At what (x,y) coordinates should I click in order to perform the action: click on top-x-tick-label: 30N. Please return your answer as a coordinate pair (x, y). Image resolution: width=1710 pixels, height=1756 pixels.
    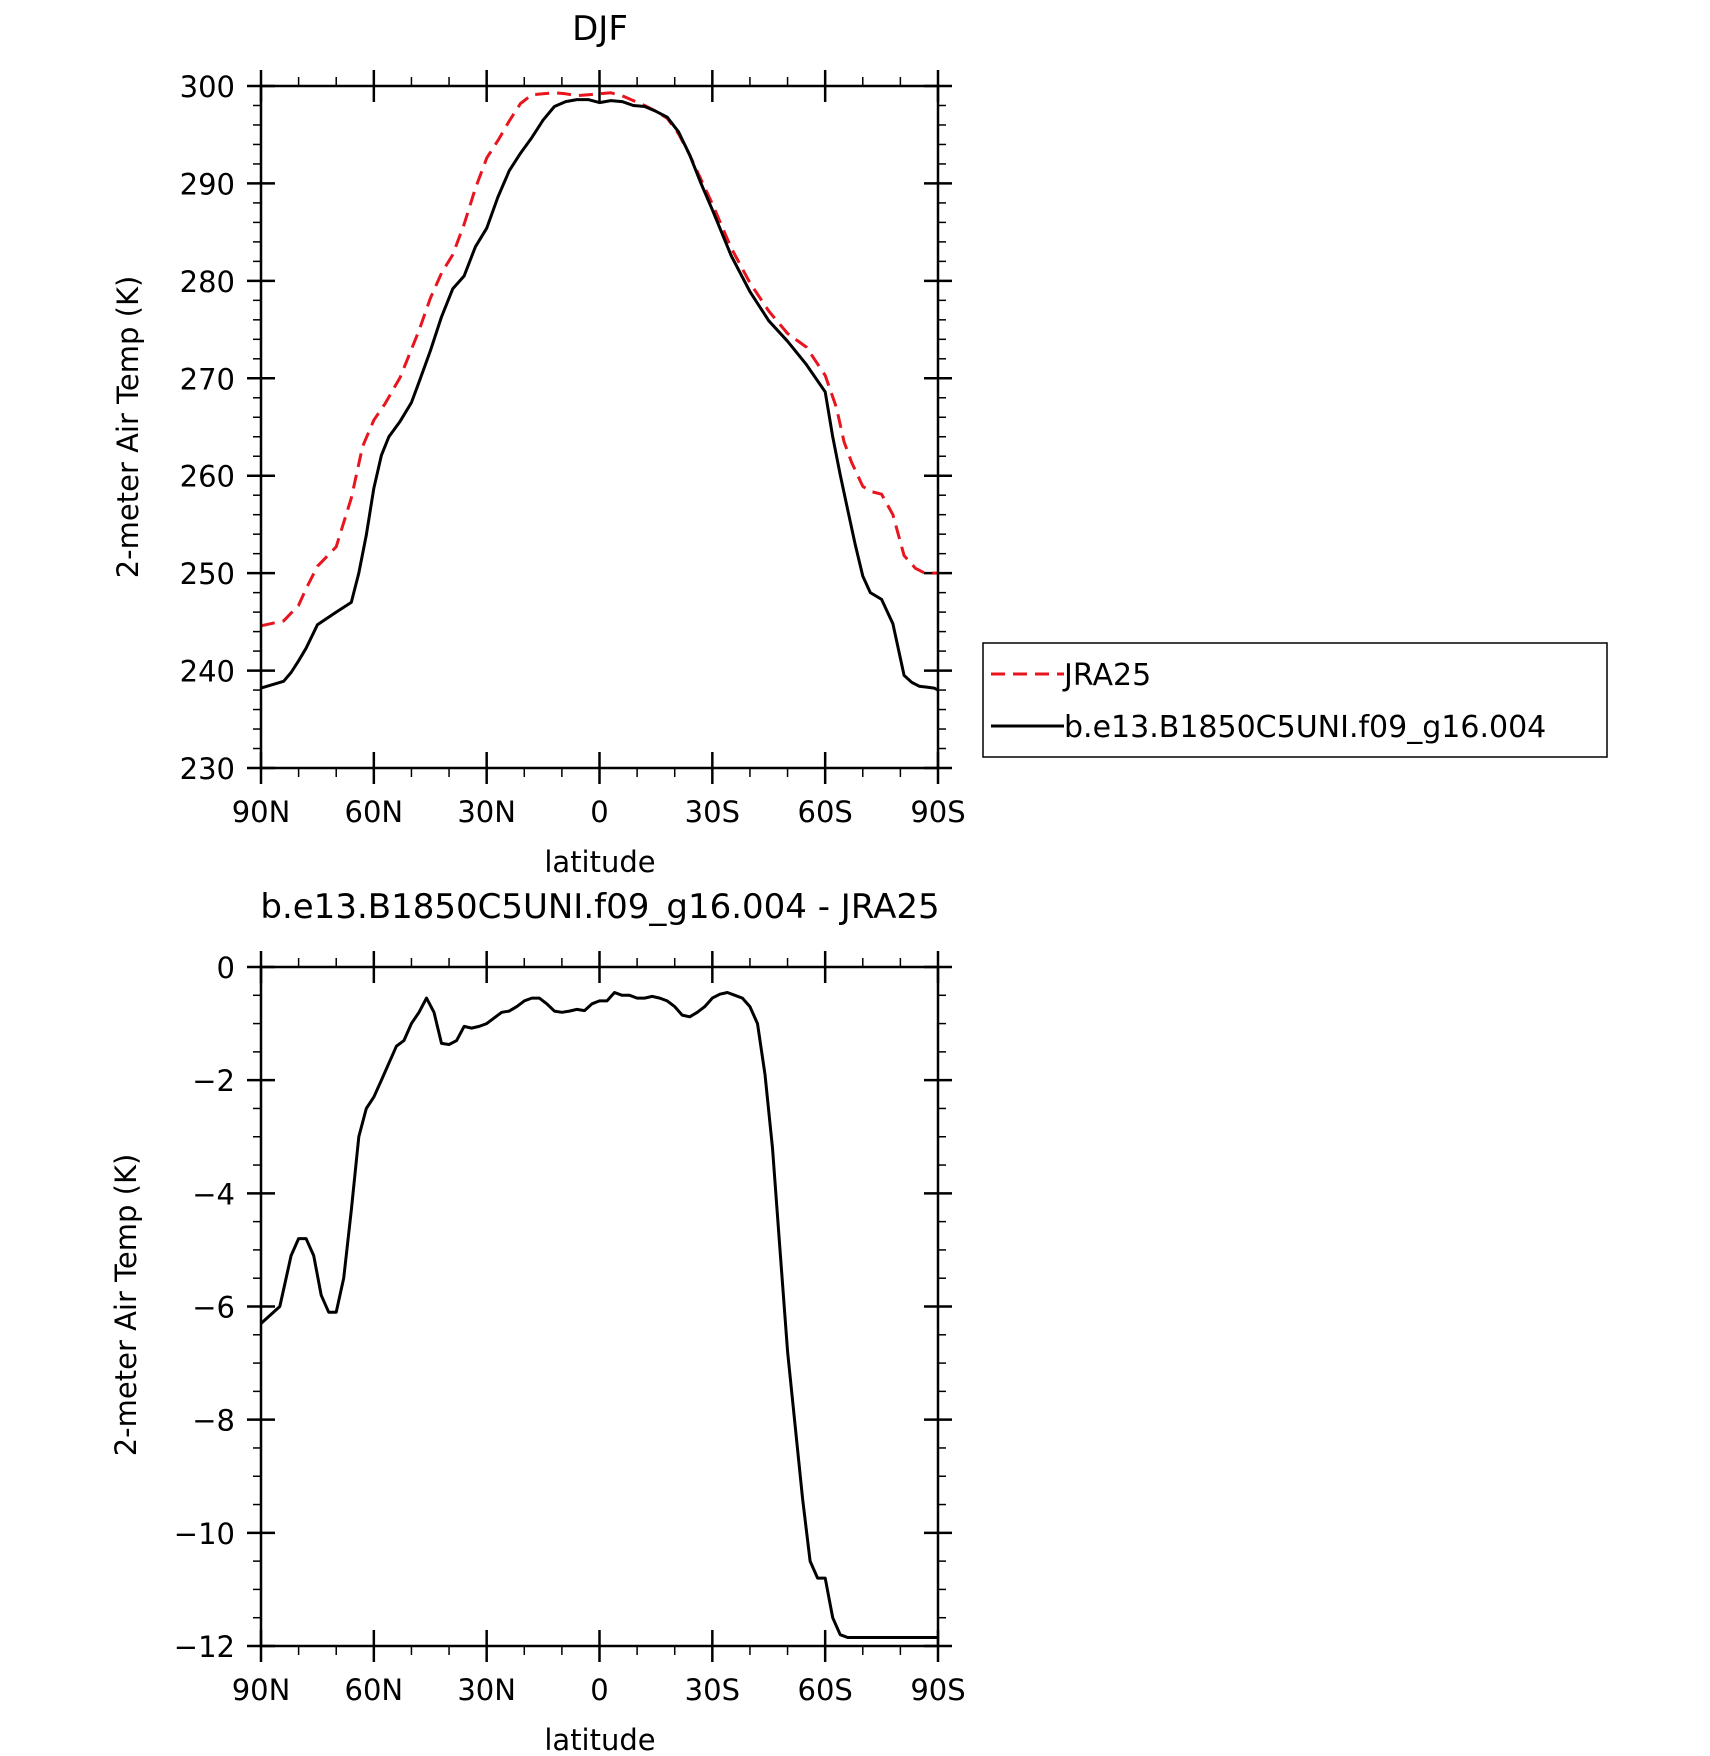
    Looking at the image, I should click on (486, 812).